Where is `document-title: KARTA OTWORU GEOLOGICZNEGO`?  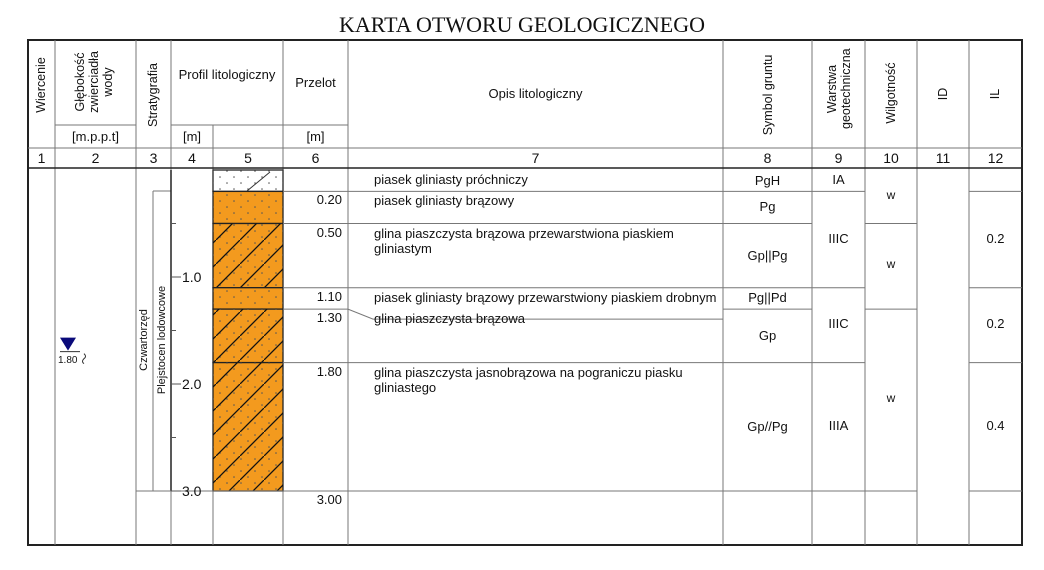 document-title: KARTA OTWORU GEOLOGICZNEGO is located at coordinates (522, 24).